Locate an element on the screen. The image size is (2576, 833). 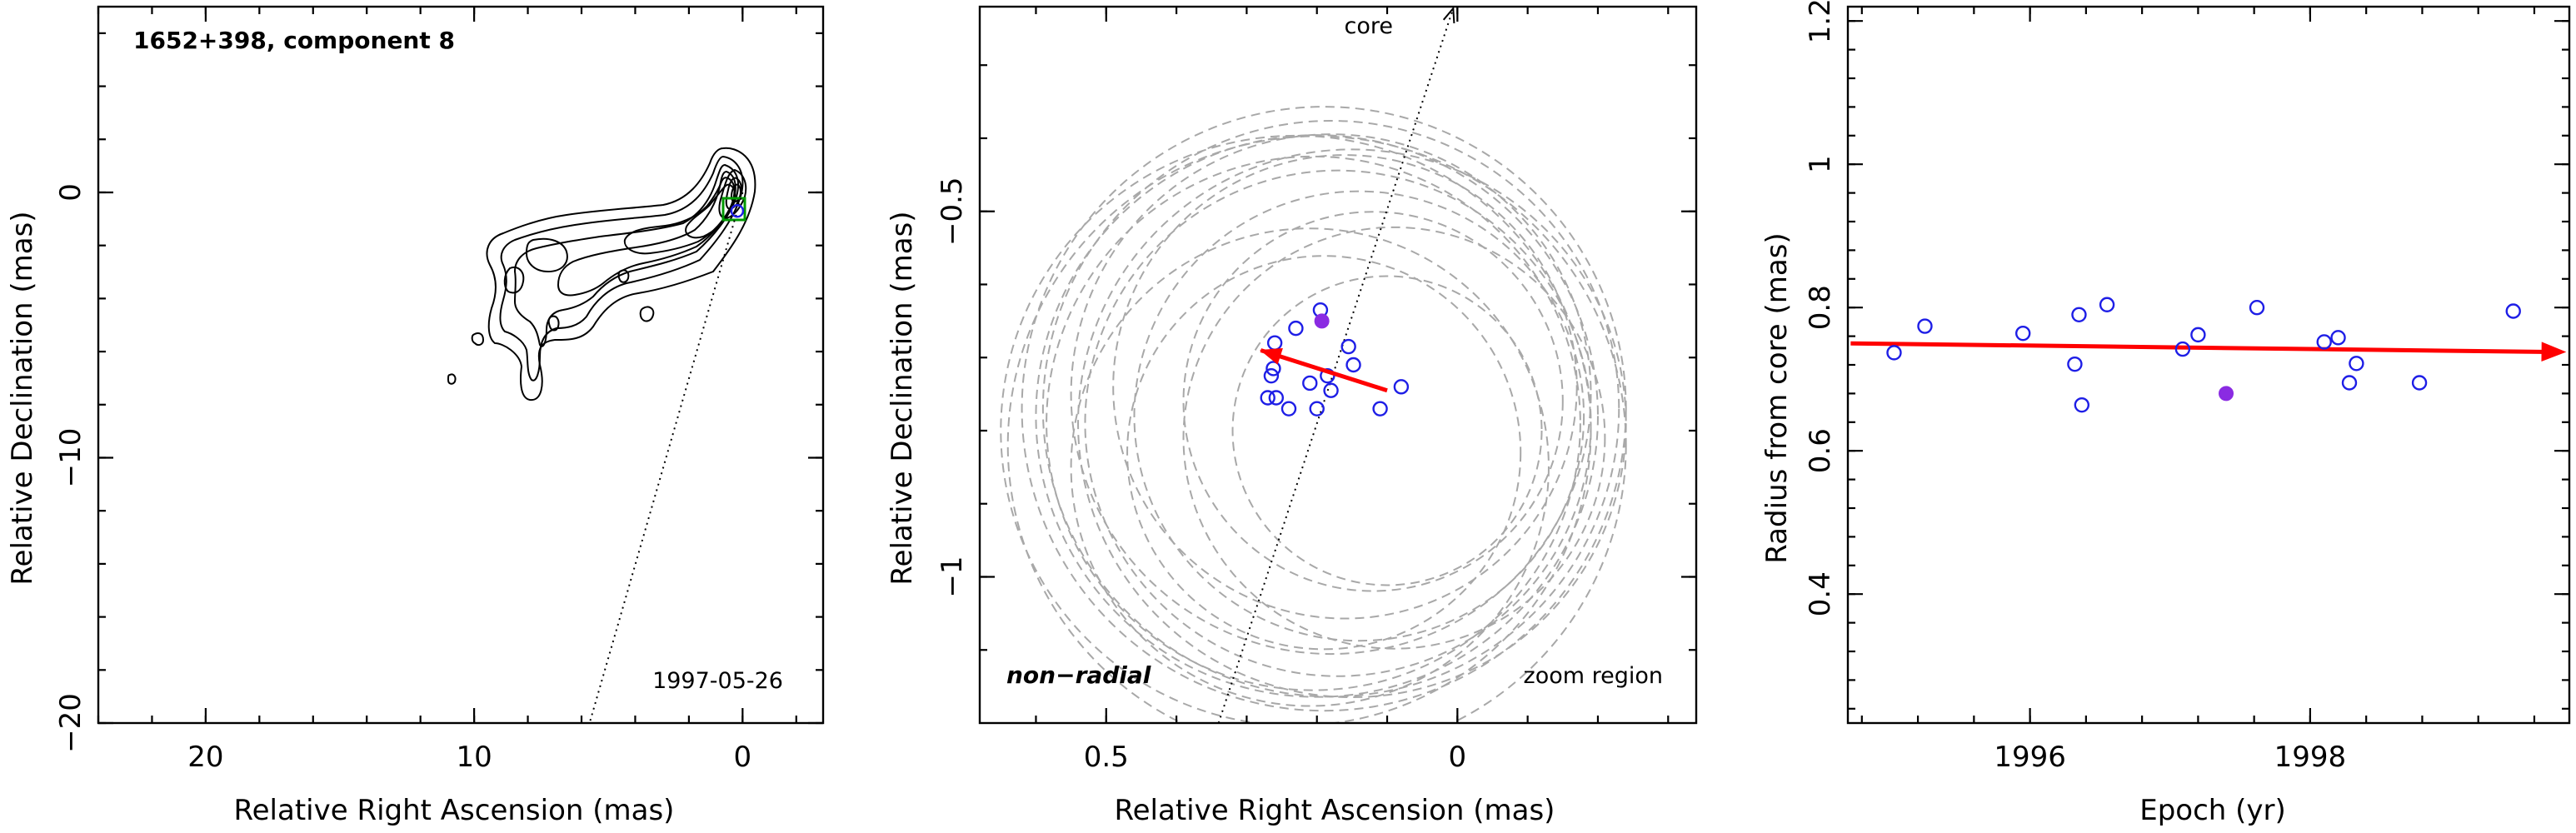
y-tick-label: −0.5 is located at coordinates (952, 211).